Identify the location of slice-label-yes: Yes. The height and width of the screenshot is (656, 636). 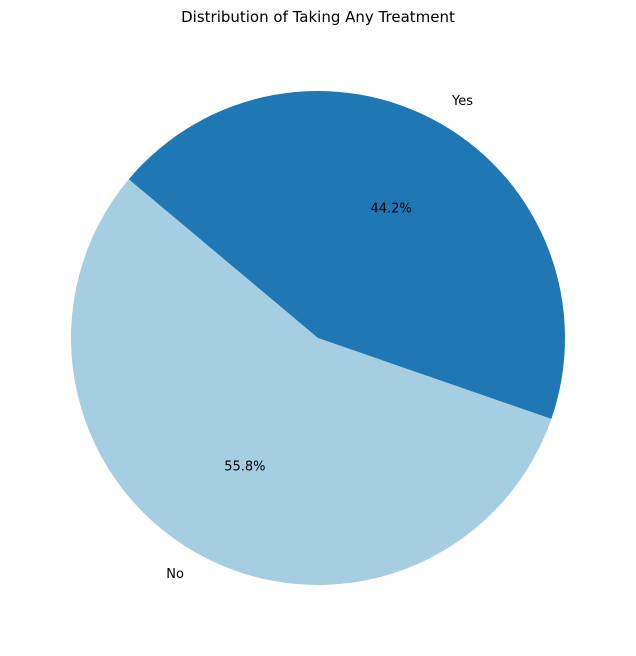
(462, 101).